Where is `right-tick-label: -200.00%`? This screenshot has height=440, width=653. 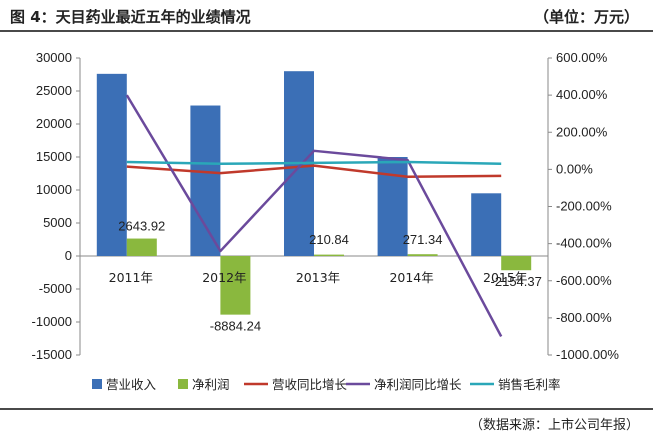
right-tick-label: -200.00% is located at coordinates (584, 206).